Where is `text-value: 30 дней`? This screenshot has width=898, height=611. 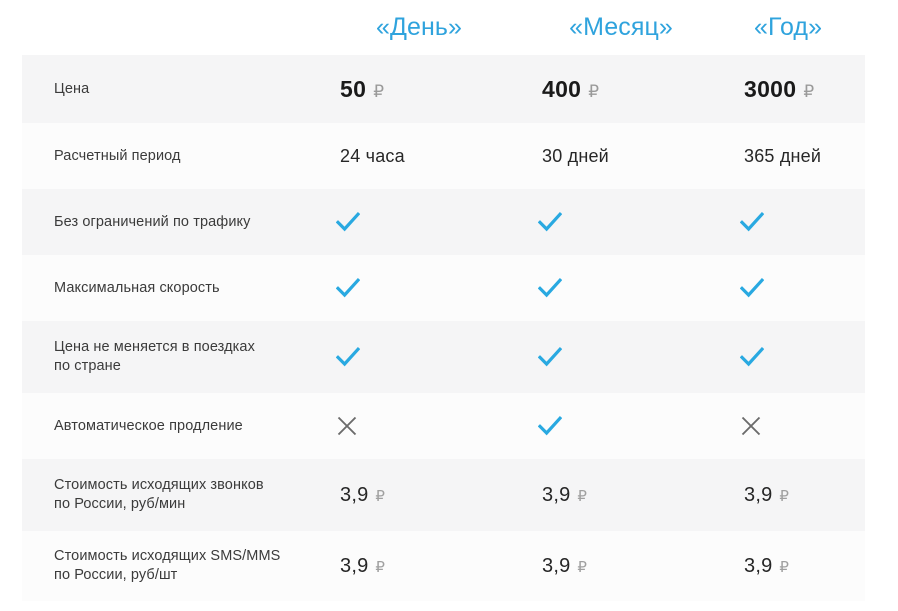
text-value: 30 дней is located at coordinates (575, 155).